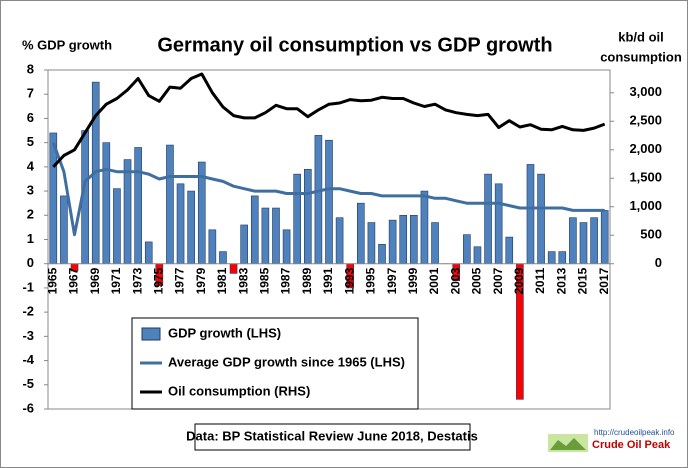 The width and height of the screenshot is (688, 468). I want to click on x-tick-label: 1993, so click(349, 280).